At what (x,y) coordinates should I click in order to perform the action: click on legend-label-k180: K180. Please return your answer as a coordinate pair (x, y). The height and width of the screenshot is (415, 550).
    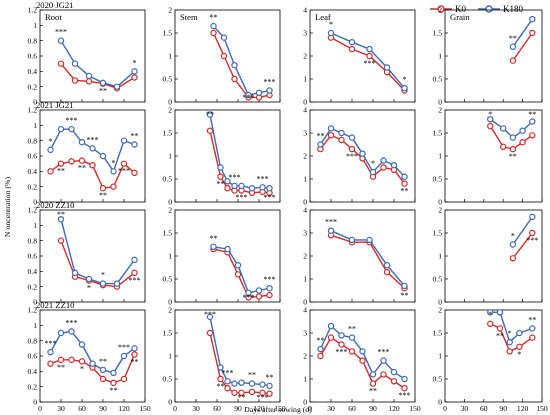
    Looking at the image, I should click on (513, 9).